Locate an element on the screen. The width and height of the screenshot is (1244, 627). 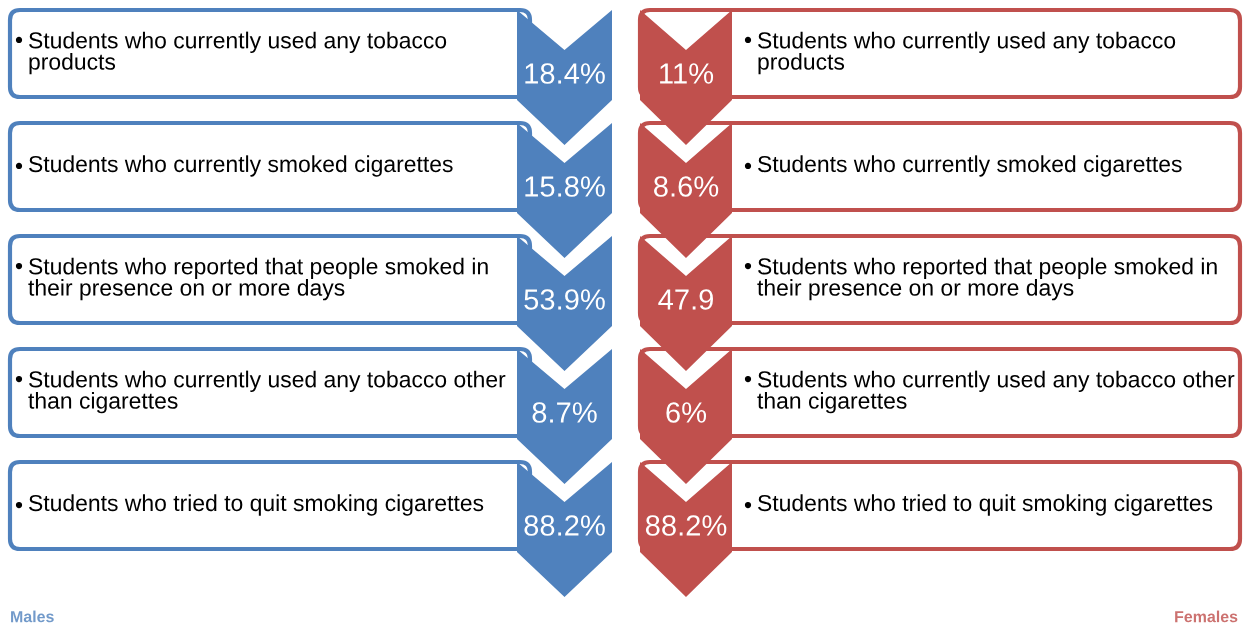
data-label: 8.6% is located at coordinates (686, 186).